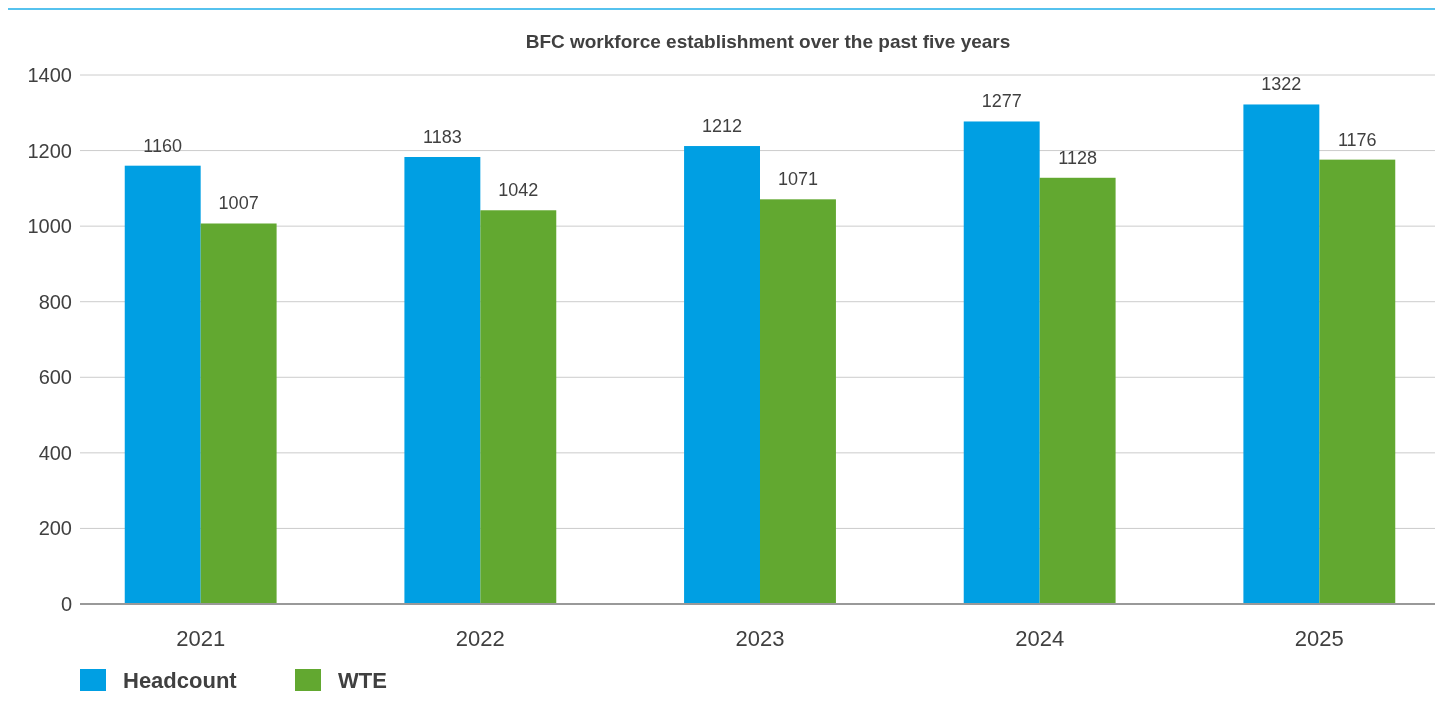 The height and width of the screenshot is (711, 1443). What do you see at coordinates (518, 190) in the screenshot?
I see `data-label: 1042` at bounding box center [518, 190].